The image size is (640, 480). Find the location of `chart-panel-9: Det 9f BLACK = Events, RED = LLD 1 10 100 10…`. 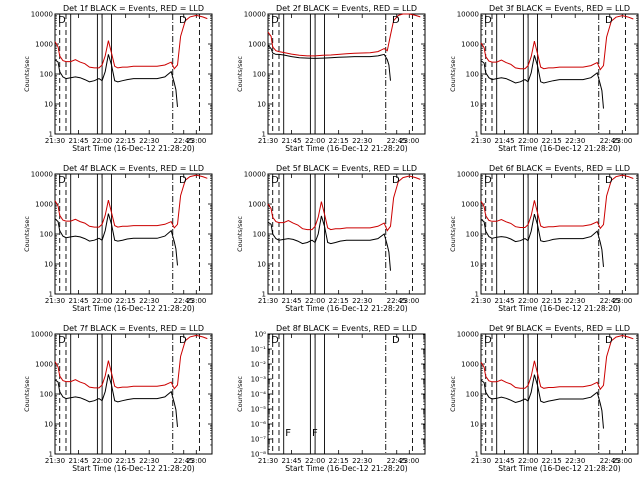

chart-panel-9: Det 9f BLACK = Events, RED = LLD 1 10 100 10… is located at coordinates (544, 398).